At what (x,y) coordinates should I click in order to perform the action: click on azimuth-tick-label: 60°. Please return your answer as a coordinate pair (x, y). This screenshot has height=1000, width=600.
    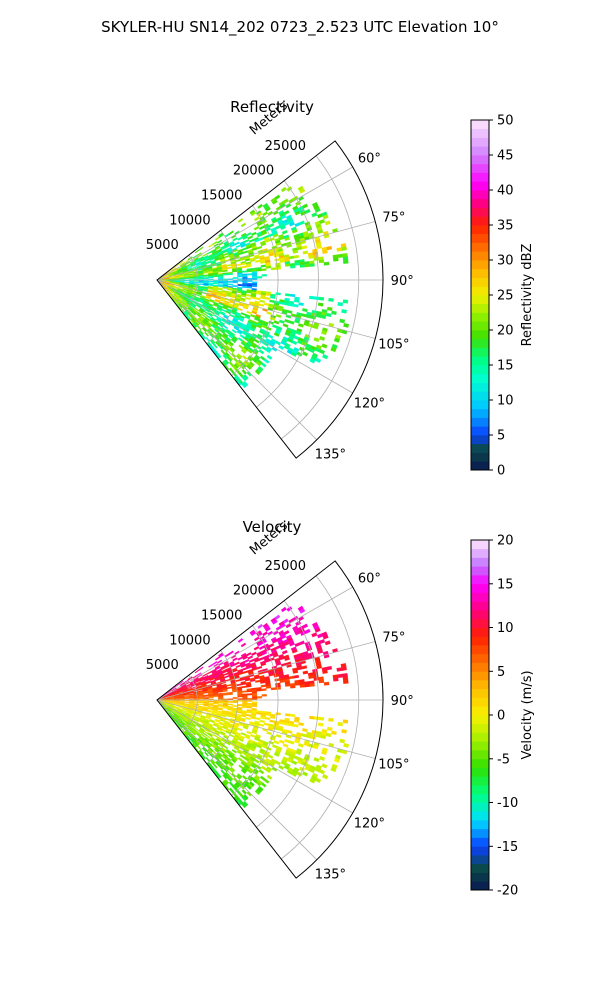
    Looking at the image, I should click on (369, 158).